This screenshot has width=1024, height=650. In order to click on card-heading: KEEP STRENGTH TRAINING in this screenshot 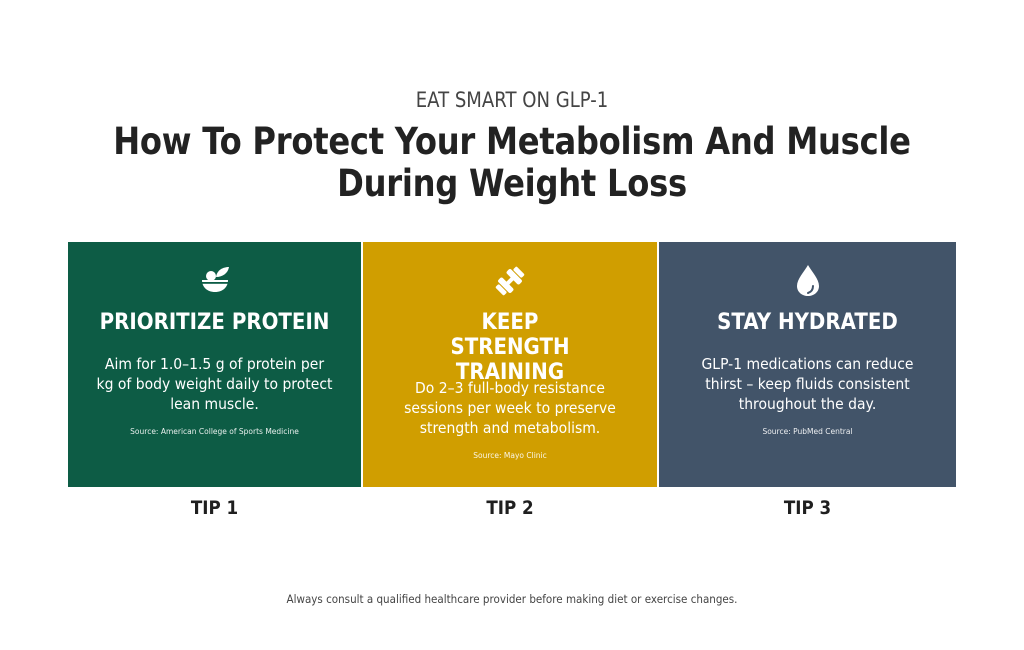, I will do `click(510, 347)`.